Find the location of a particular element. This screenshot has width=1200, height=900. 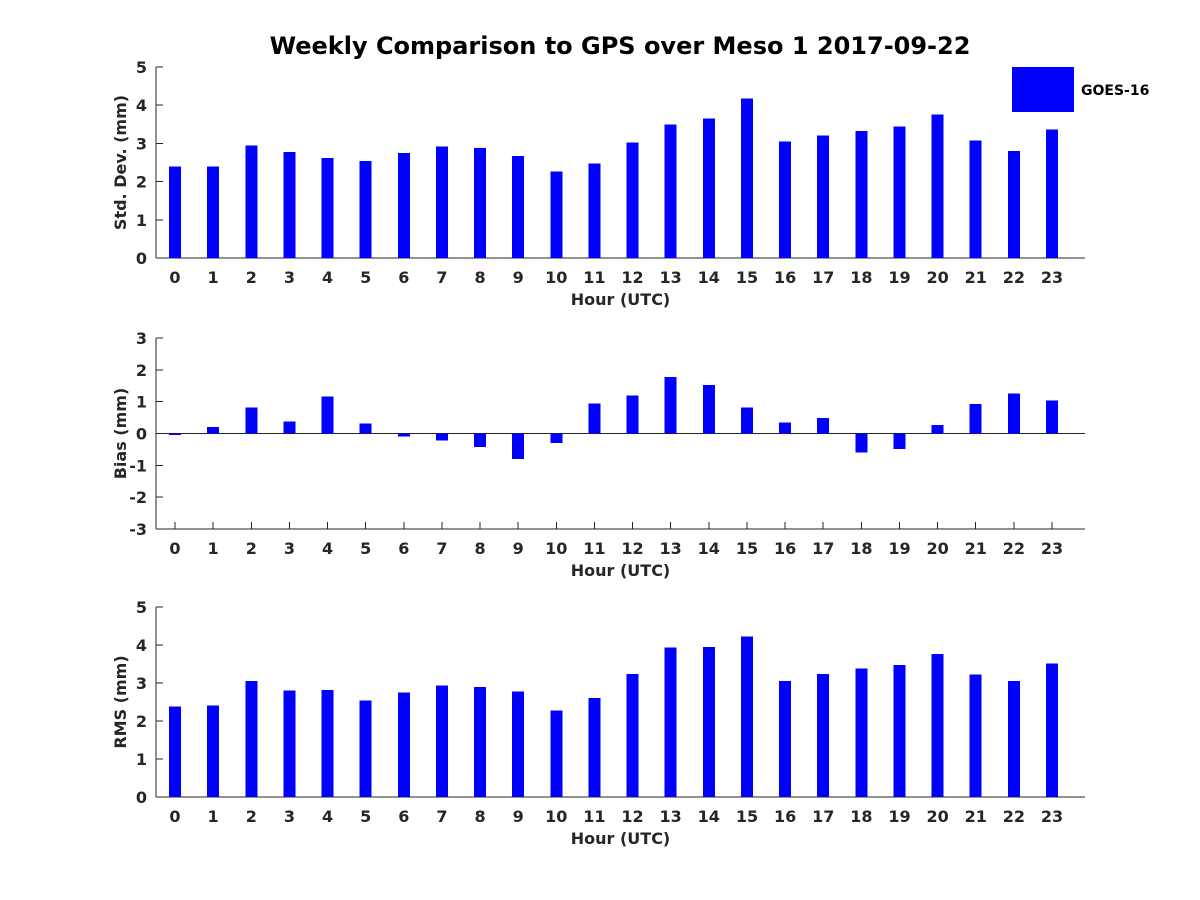

std-dev-x-tick-label: 6 is located at coordinates (403, 277).